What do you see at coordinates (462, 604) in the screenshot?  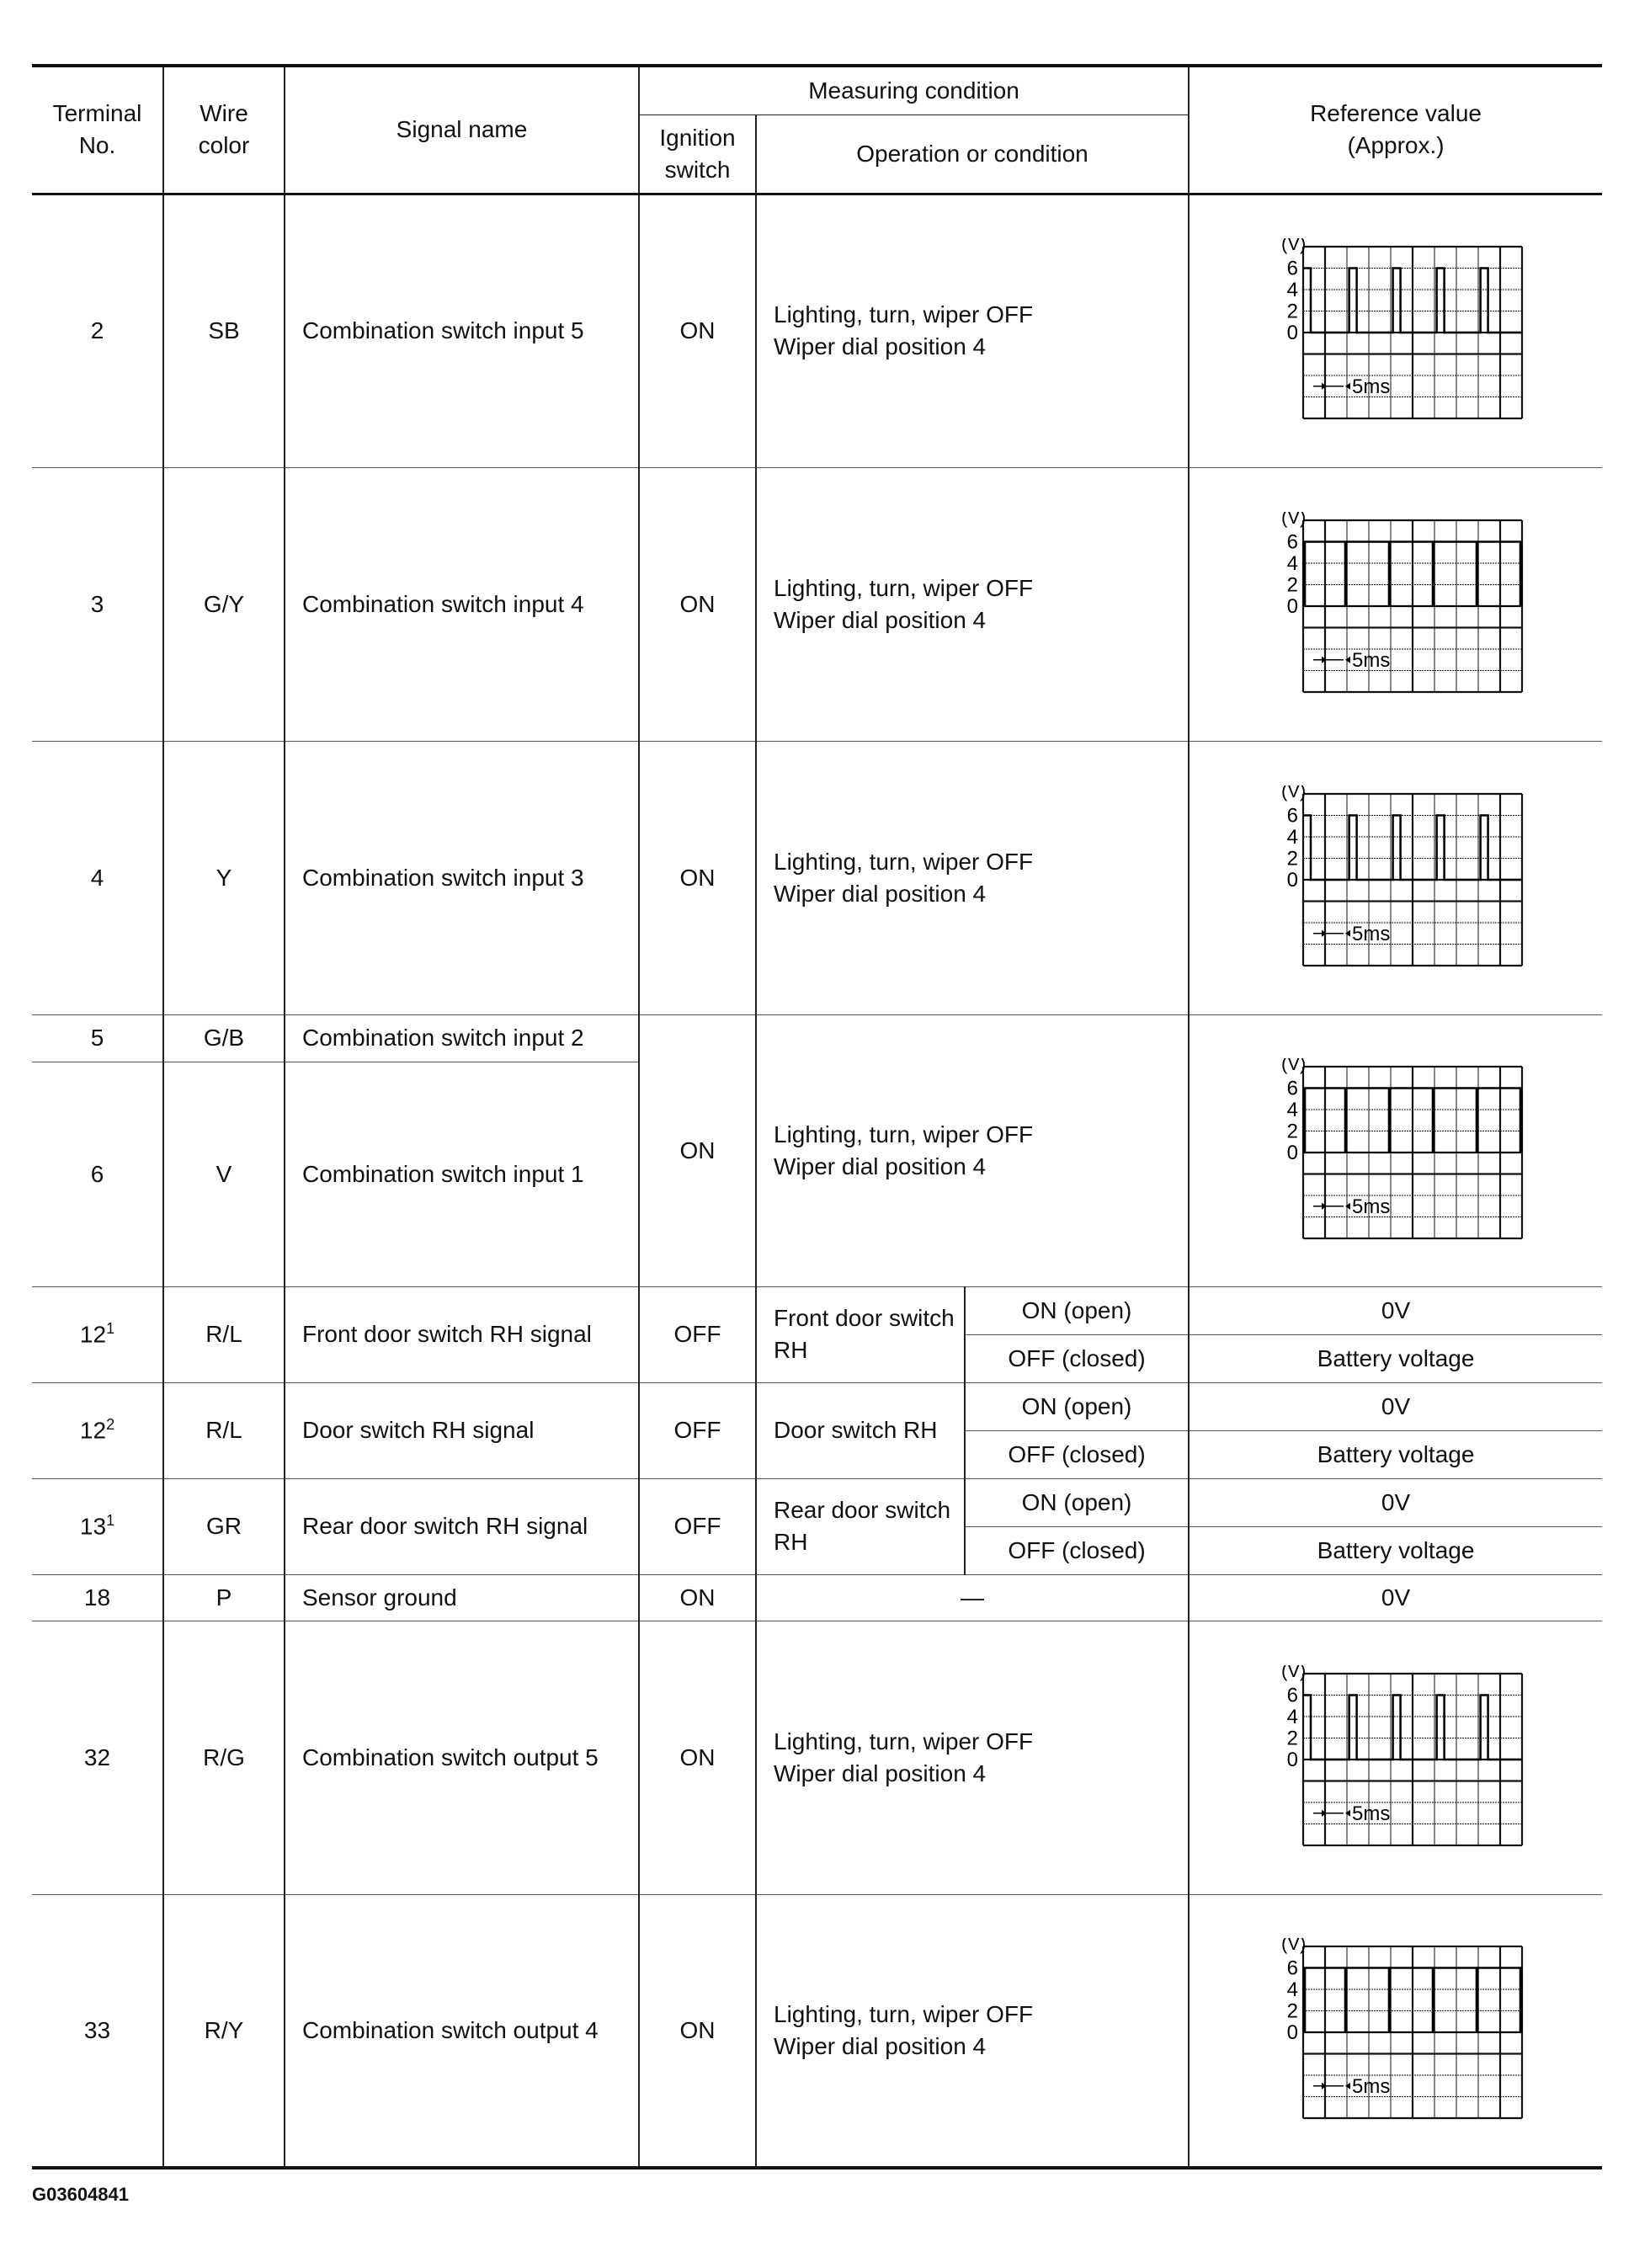 I see `signal-name: Combination switch input 4` at bounding box center [462, 604].